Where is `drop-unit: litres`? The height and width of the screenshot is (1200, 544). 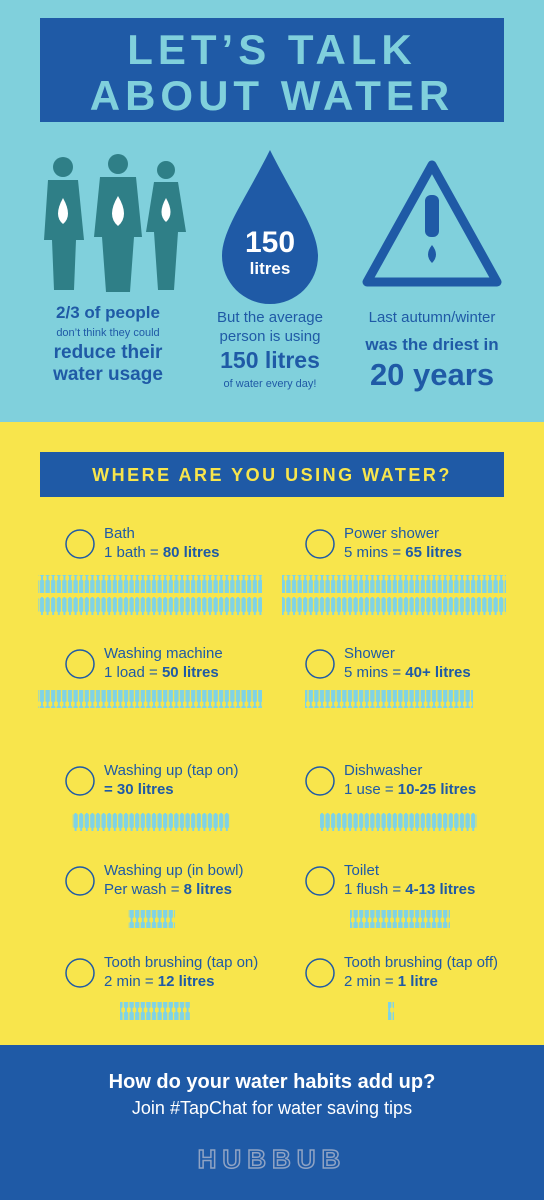
drop-unit: litres is located at coordinates (270, 268).